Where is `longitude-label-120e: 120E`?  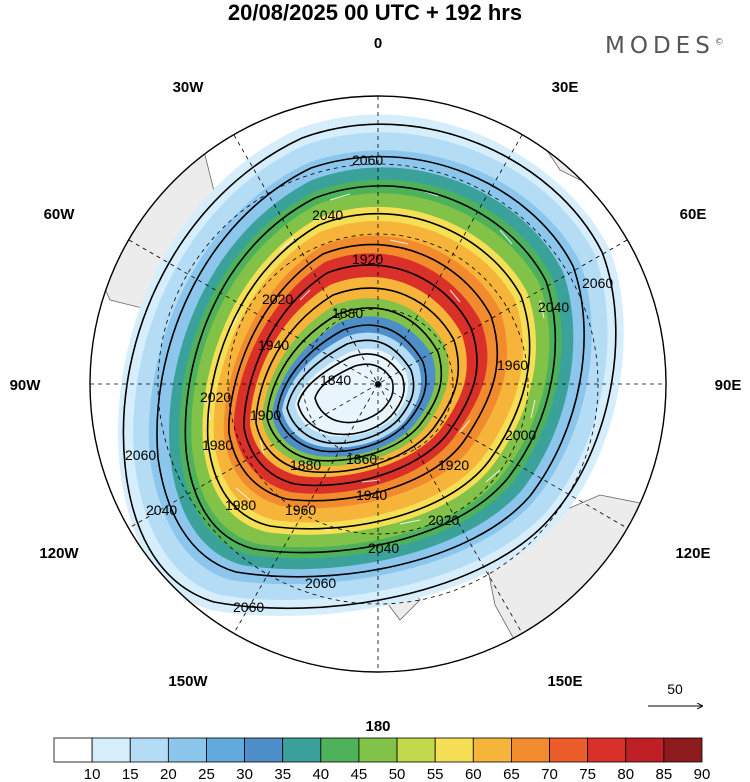
longitude-label-120e: 120E is located at coordinates (692, 553).